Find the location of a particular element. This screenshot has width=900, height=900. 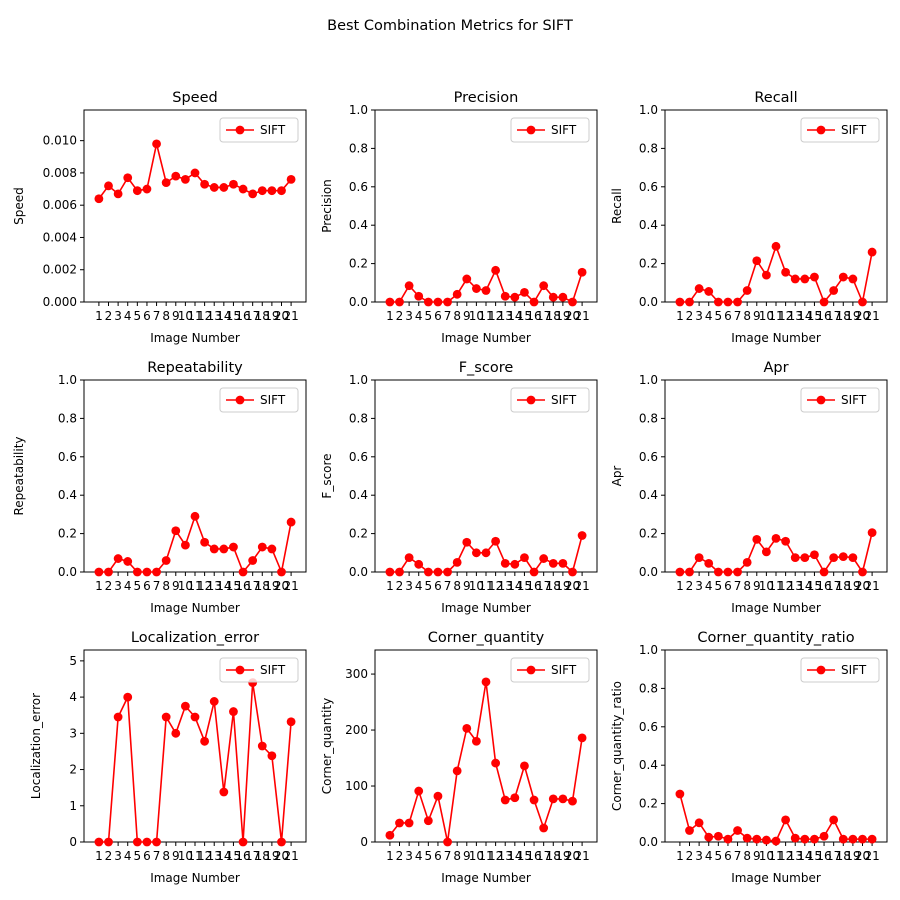

subplot-title: Corner_quantity is located at coordinates (486, 638).